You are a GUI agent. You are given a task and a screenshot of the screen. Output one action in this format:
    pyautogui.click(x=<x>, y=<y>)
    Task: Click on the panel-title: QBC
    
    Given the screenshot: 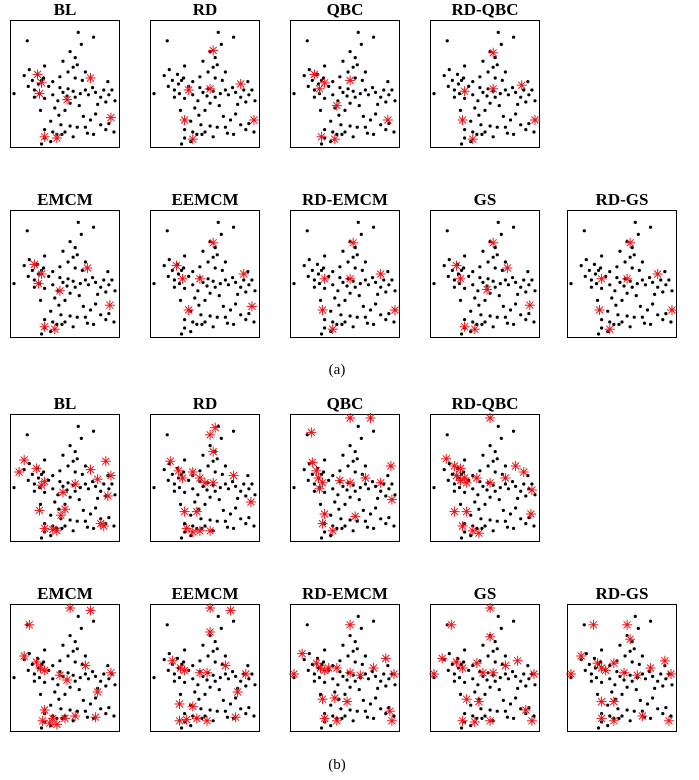 What is the action you would take?
    pyautogui.click(x=345, y=9)
    